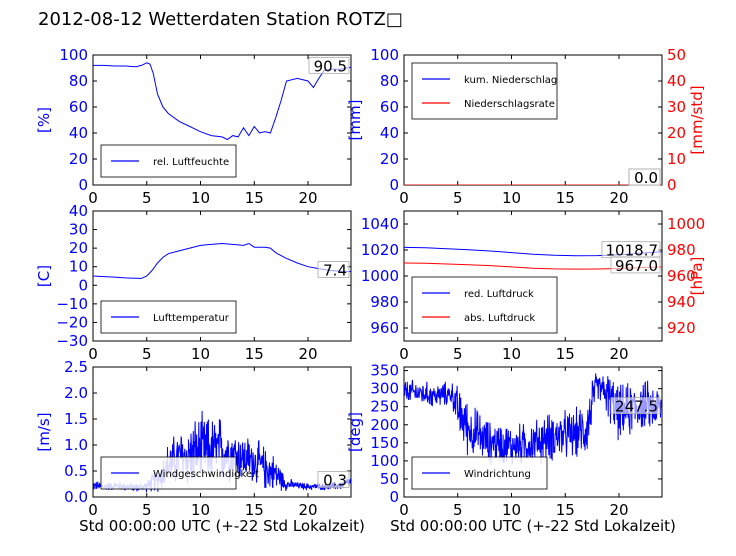 The height and width of the screenshot is (556, 736). Describe the element at coordinates (78, 230) in the screenshot. I see `y-tick-label: 30` at that location.